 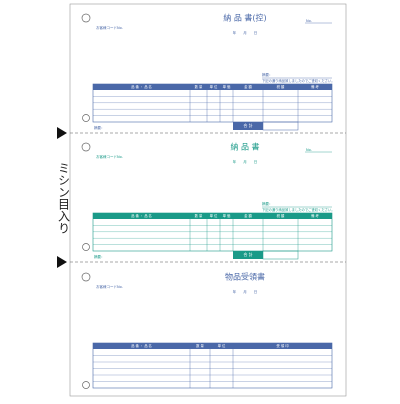 What do you see at coordinates (64, 198) in the screenshot?
I see `perforation-label: ミシン目入り` at bounding box center [64, 198].